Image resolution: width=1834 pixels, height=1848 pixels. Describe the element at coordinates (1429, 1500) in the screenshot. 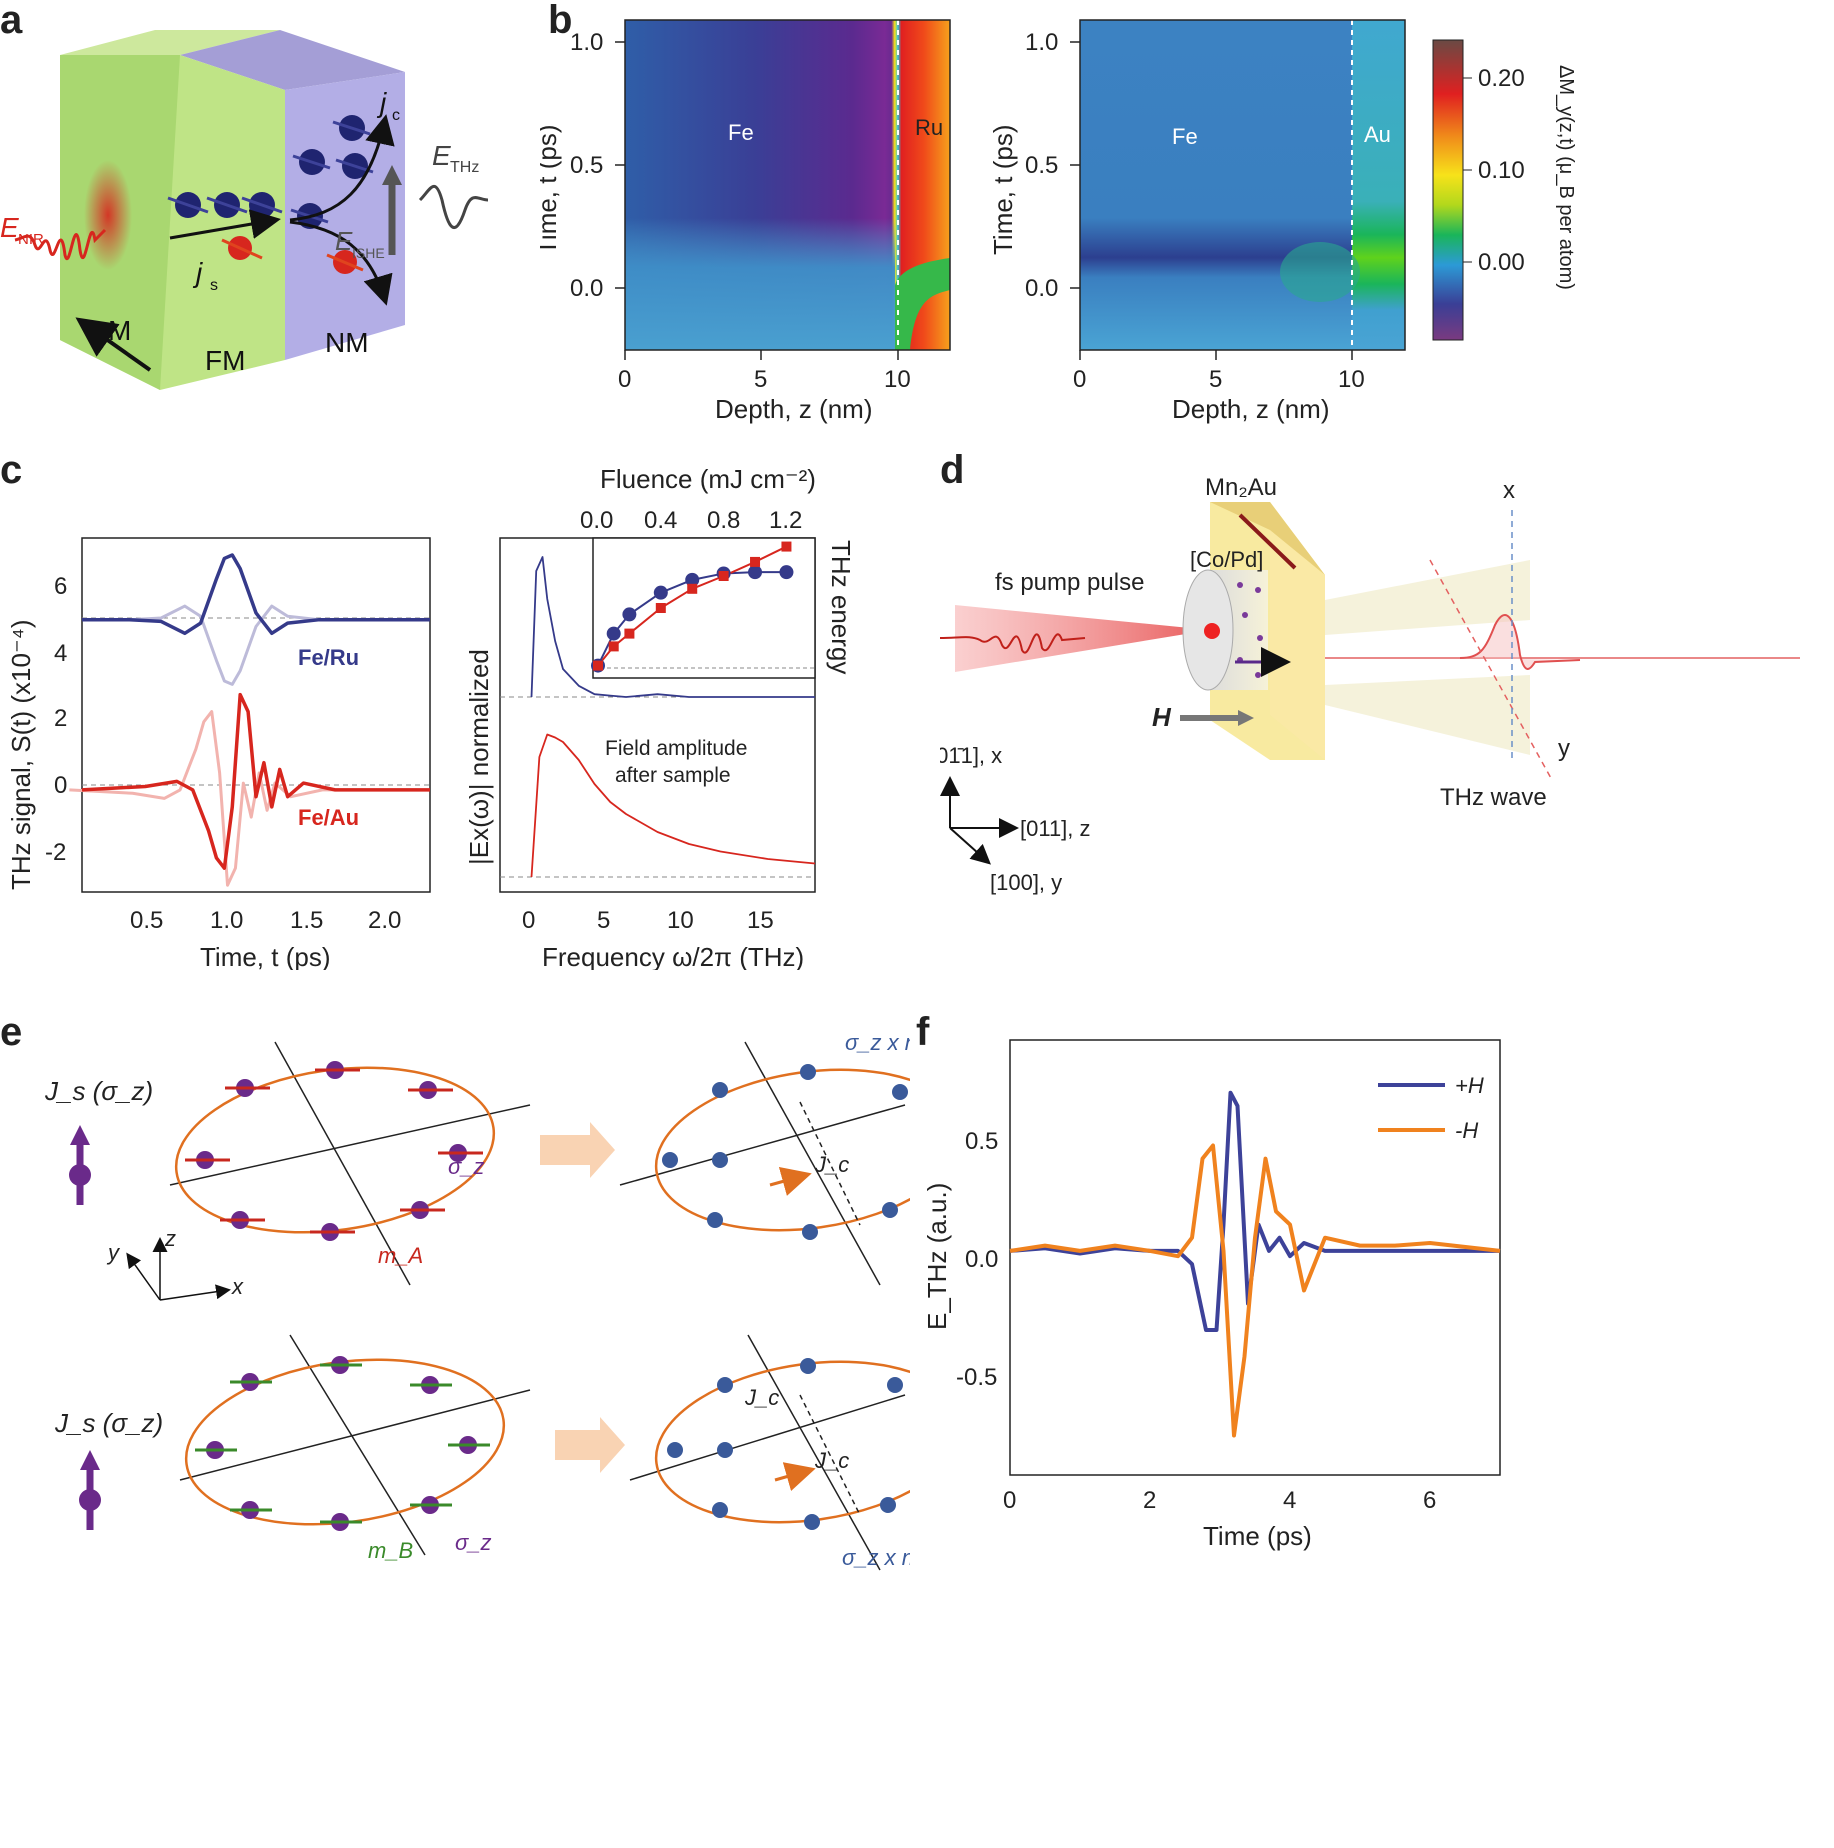

I see `f-xtick-4: 6` at that location.